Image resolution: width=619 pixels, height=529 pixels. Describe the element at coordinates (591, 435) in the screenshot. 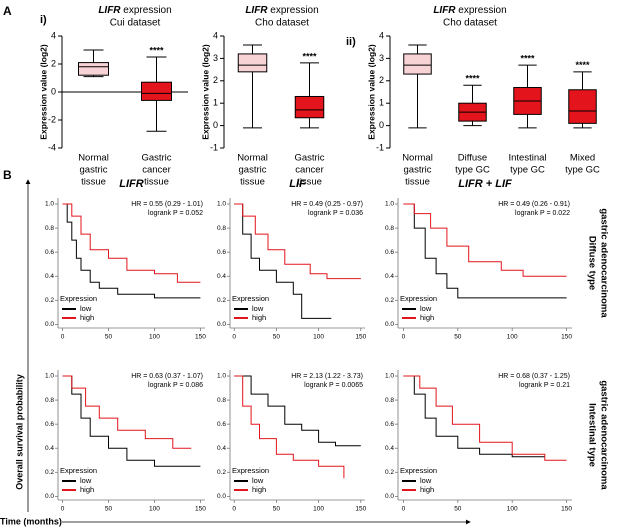

I see `row-label: Intestinal type` at that location.